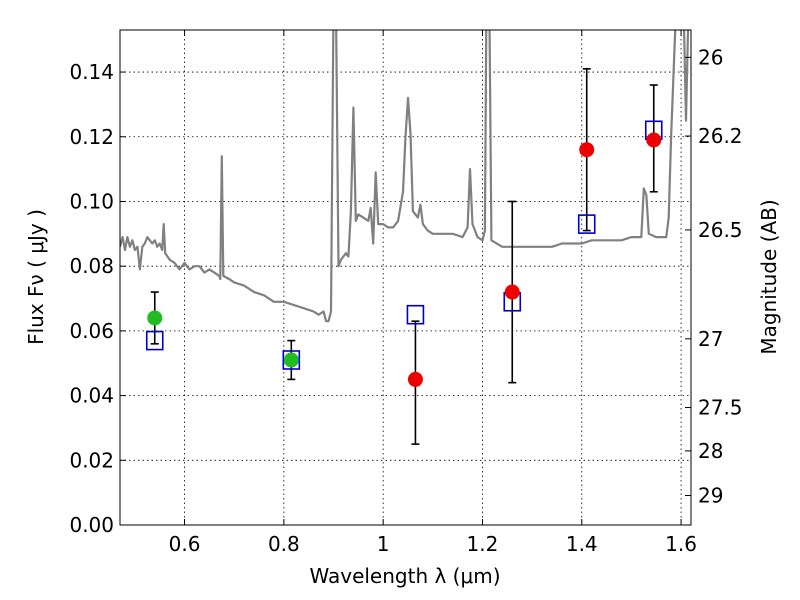 The height and width of the screenshot is (600, 800). Describe the element at coordinates (769, 276) in the screenshot. I see `y-axis-right-title: Magnitude (AB)` at that location.